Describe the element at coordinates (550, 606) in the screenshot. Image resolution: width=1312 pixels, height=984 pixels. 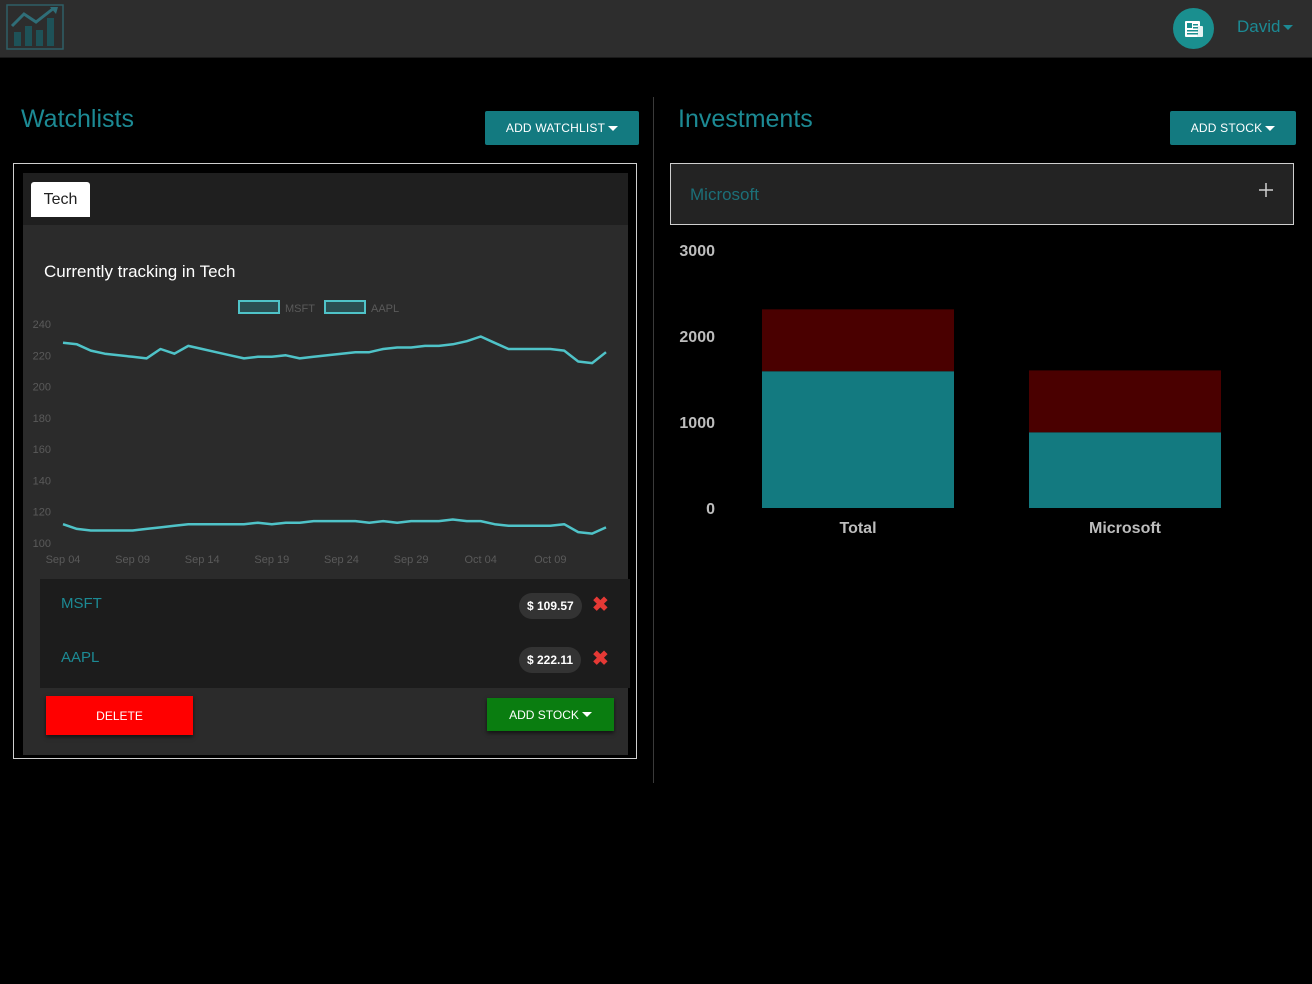
I see `price-badge: $ 109.57` at that location.